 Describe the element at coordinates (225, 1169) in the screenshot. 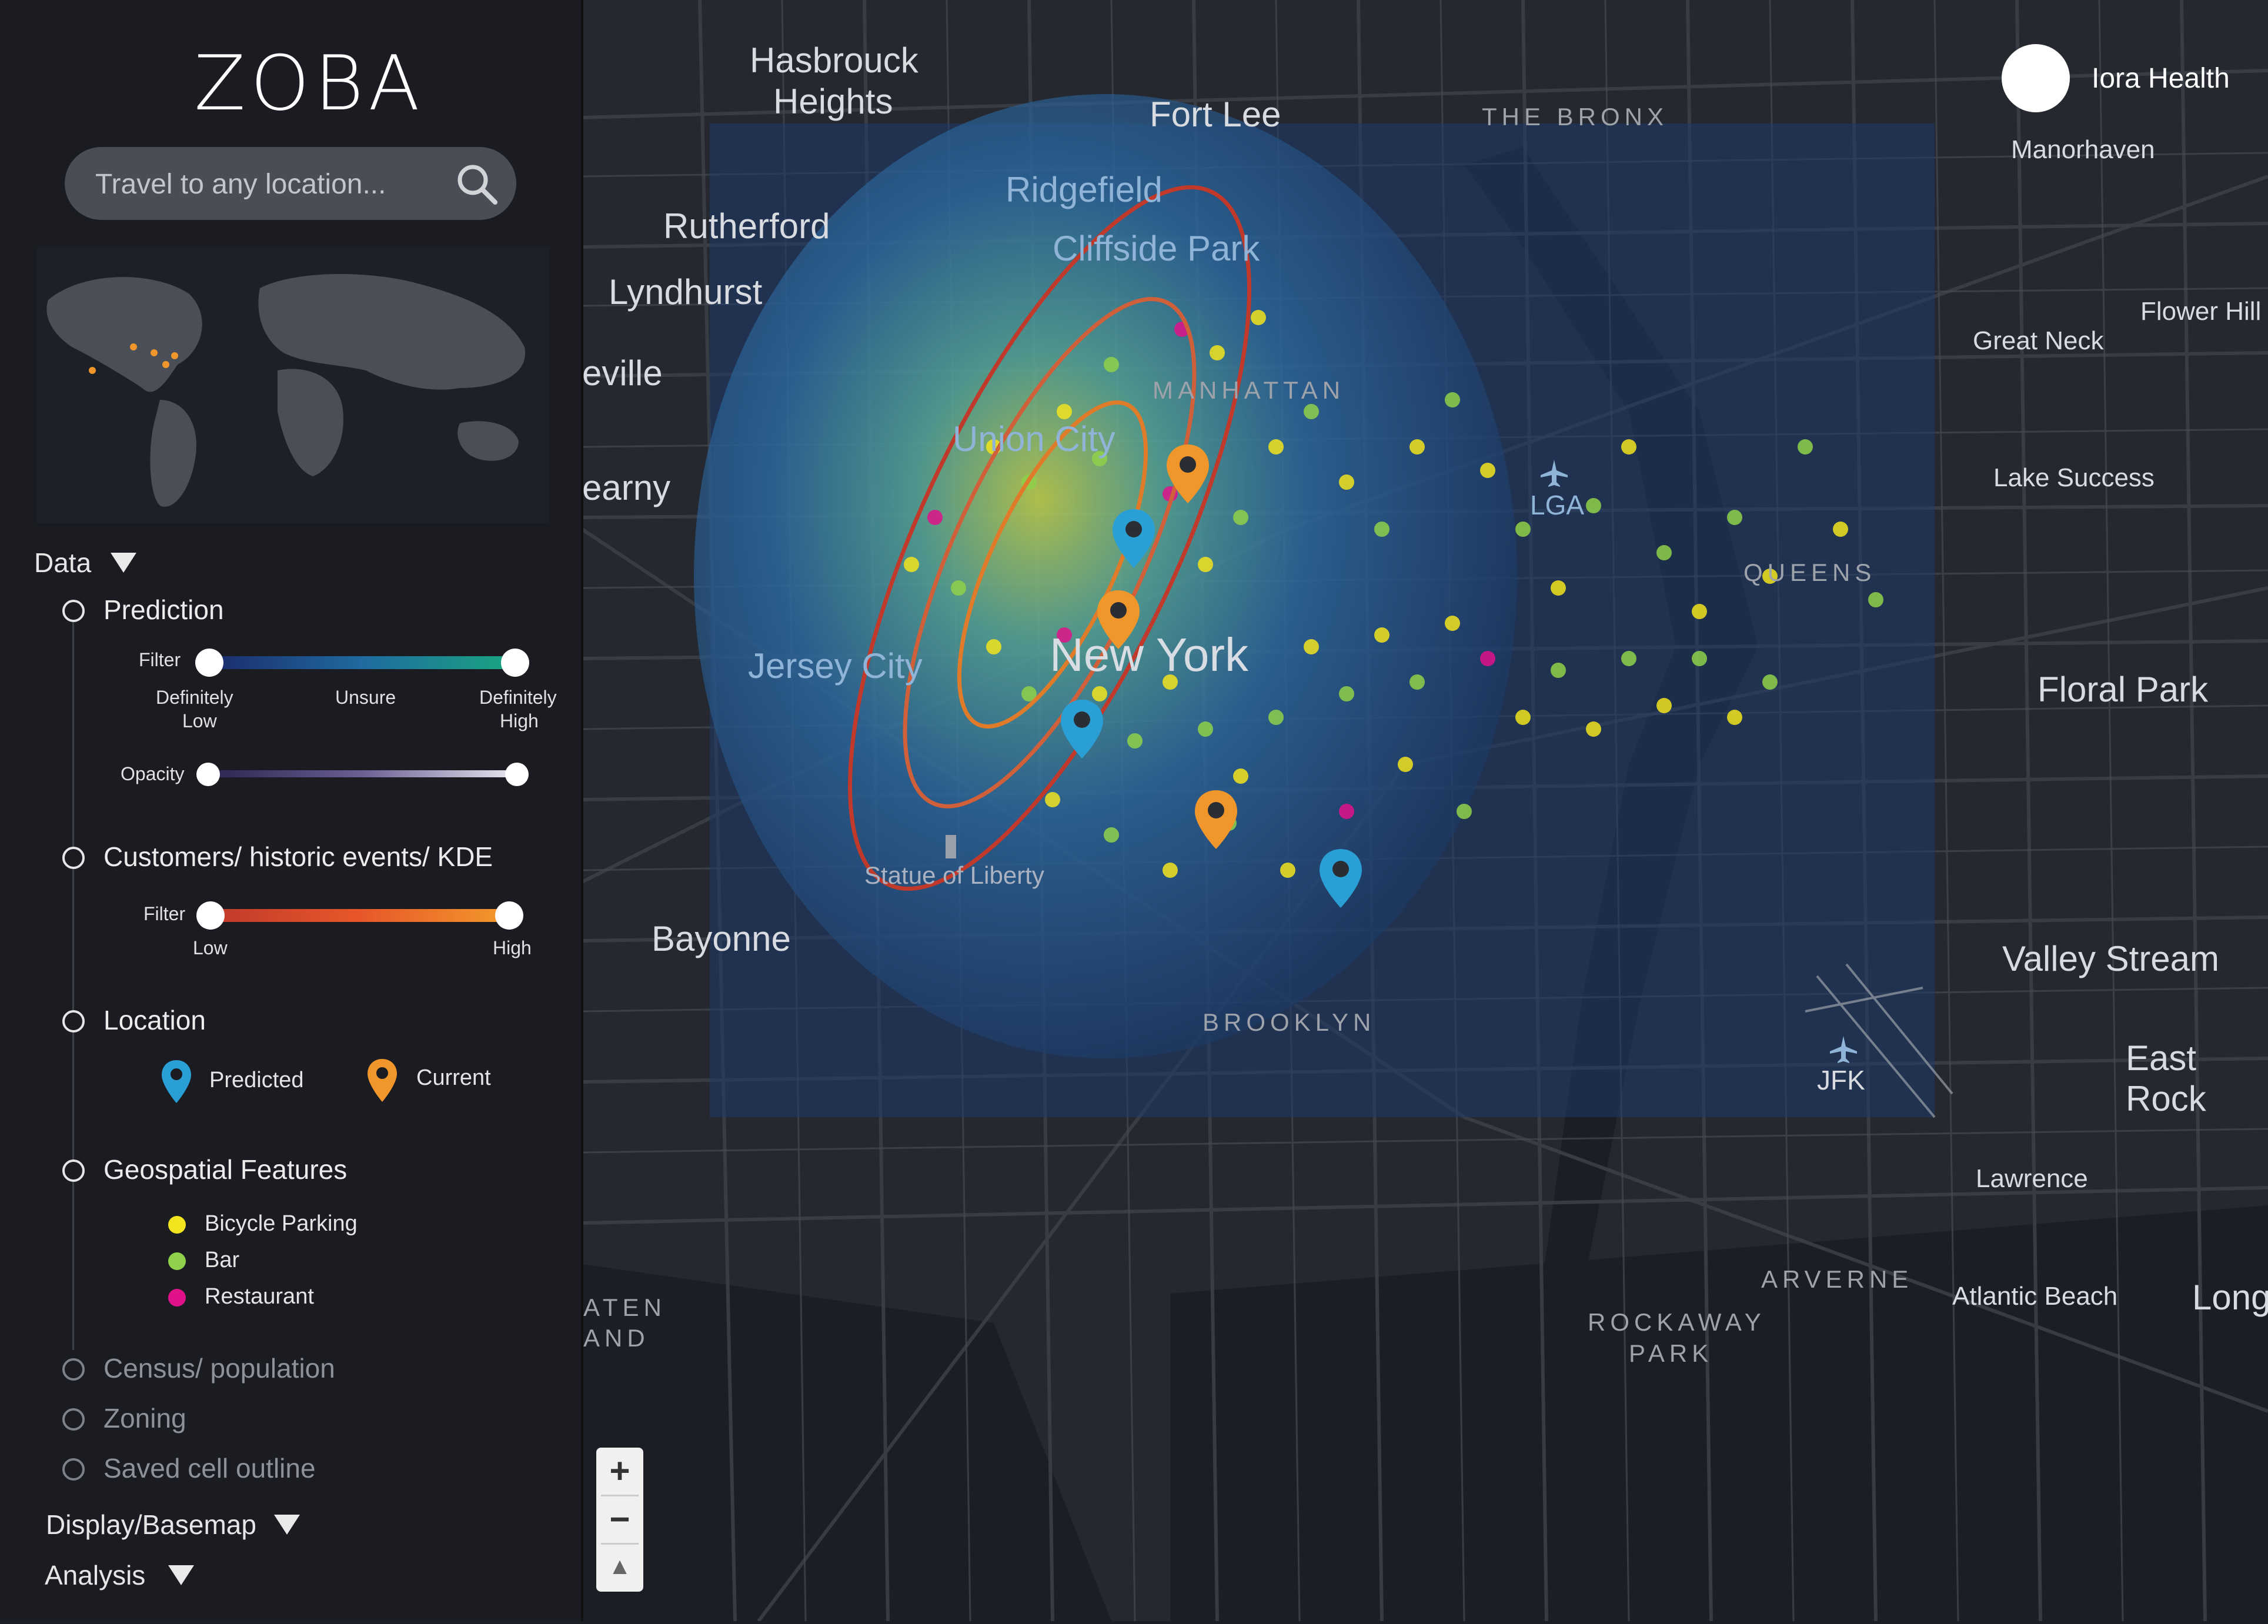

I see `geospatial-title: Geospatial Features` at that location.